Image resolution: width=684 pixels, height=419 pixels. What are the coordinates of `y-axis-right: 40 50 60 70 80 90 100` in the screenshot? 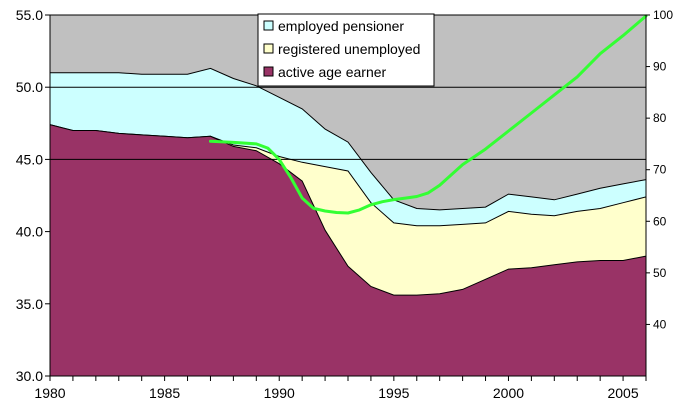 It's located at (659, 169).